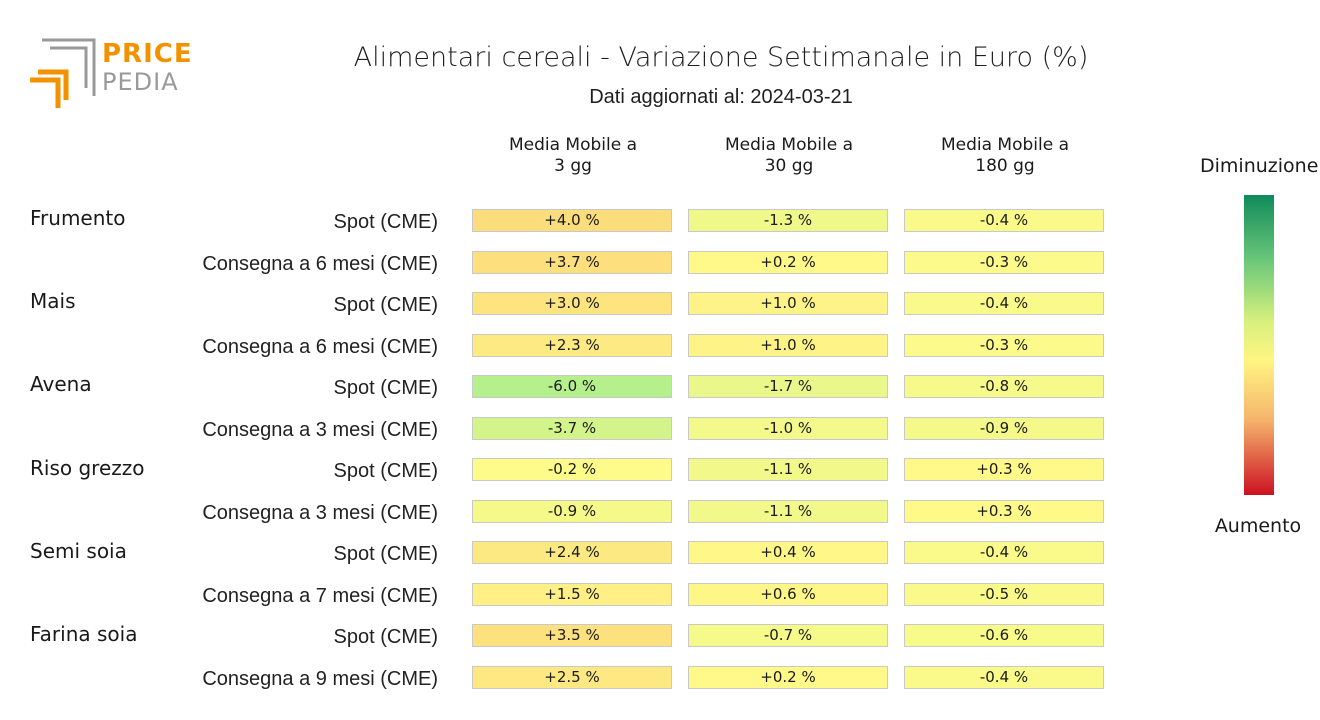  What do you see at coordinates (1259, 345) in the screenshot?
I see `legend-colorbar` at bounding box center [1259, 345].